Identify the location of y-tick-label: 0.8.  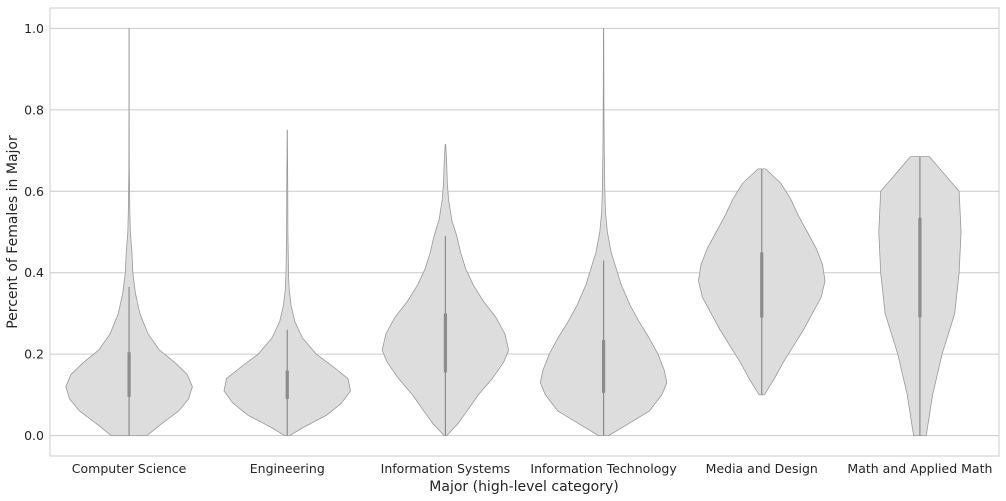
(34, 109).